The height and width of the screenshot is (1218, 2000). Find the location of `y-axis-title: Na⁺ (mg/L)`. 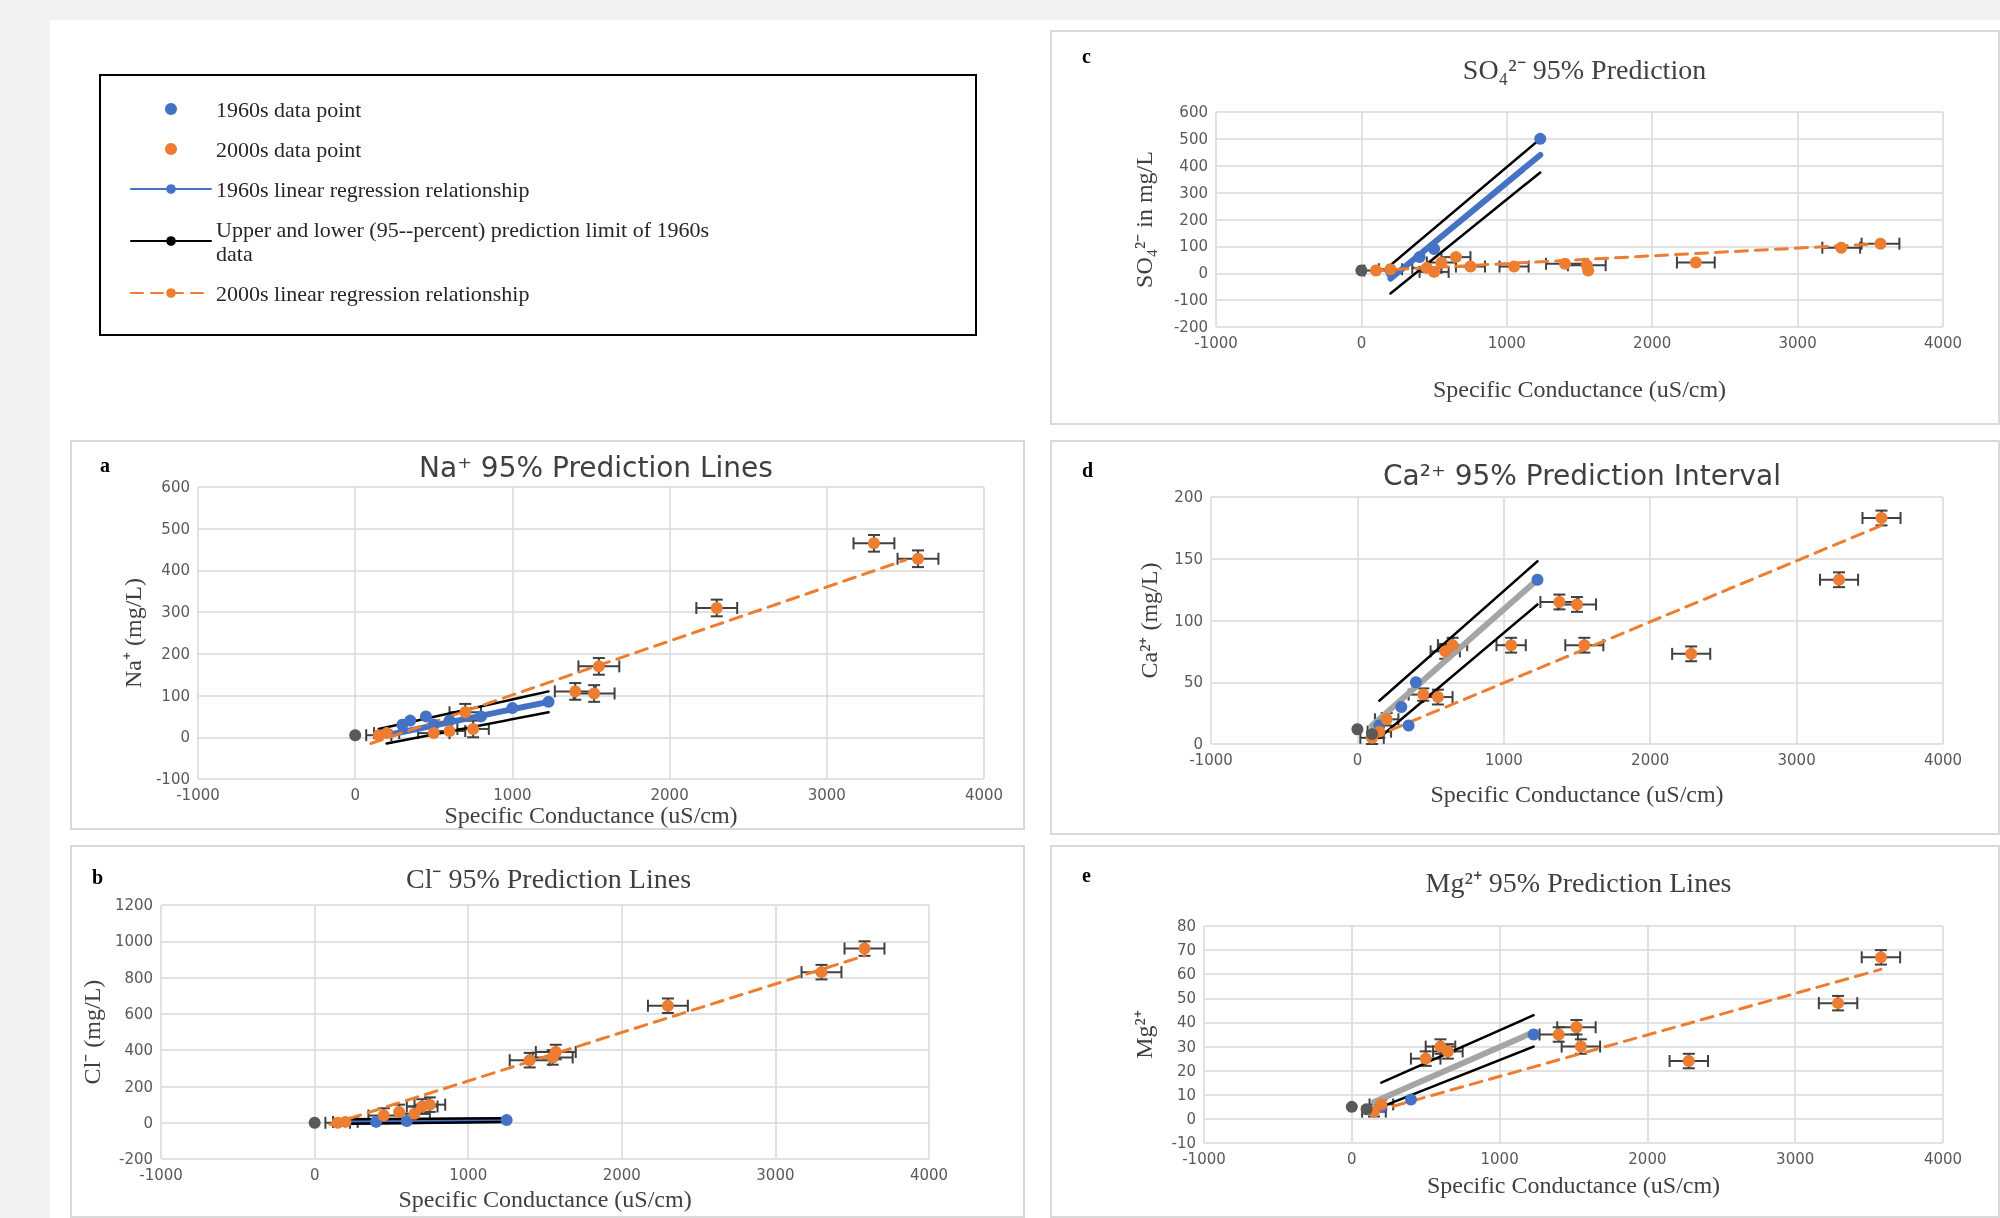

y-axis-title: Na⁺ (mg/L) is located at coordinates (133, 633).